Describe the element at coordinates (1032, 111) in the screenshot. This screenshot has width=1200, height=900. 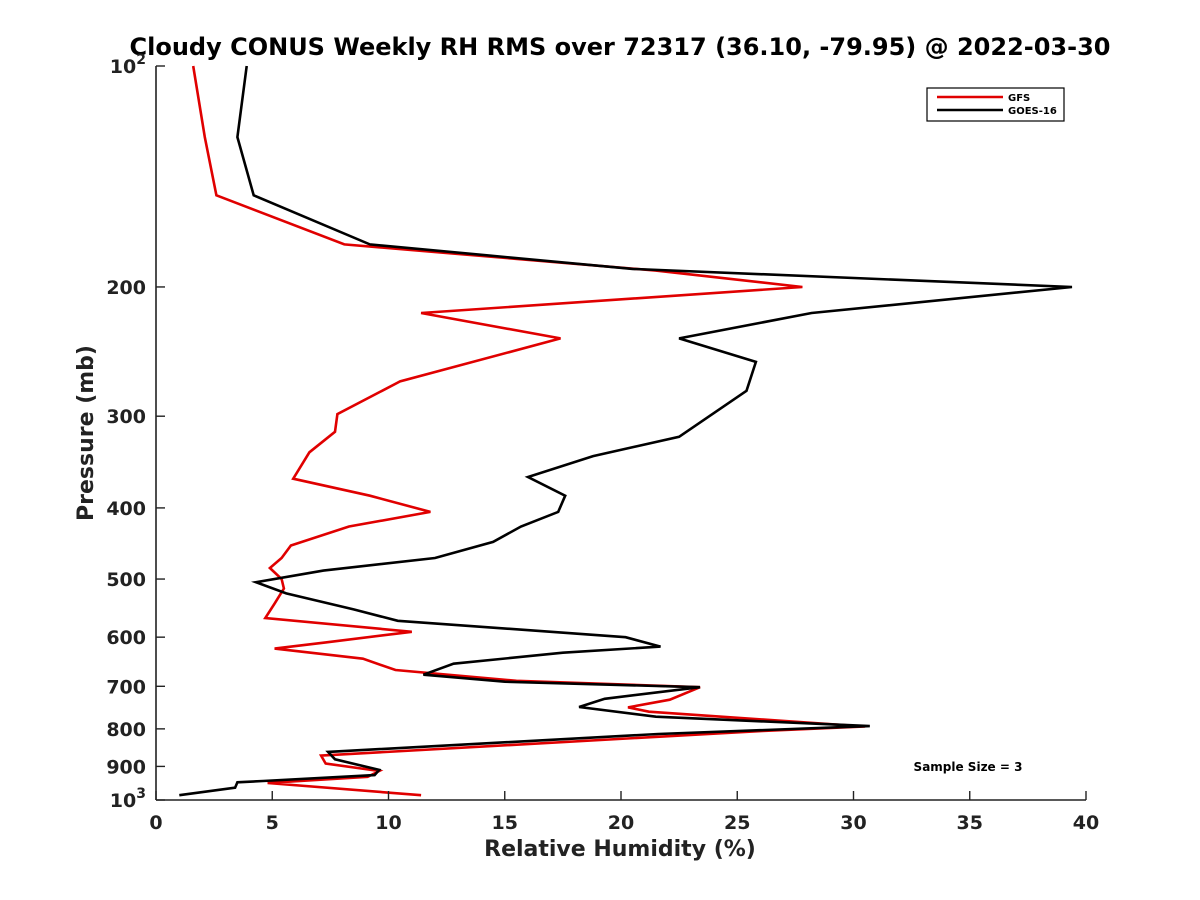
I see `legend-label-goes16: GOES-16` at that location.